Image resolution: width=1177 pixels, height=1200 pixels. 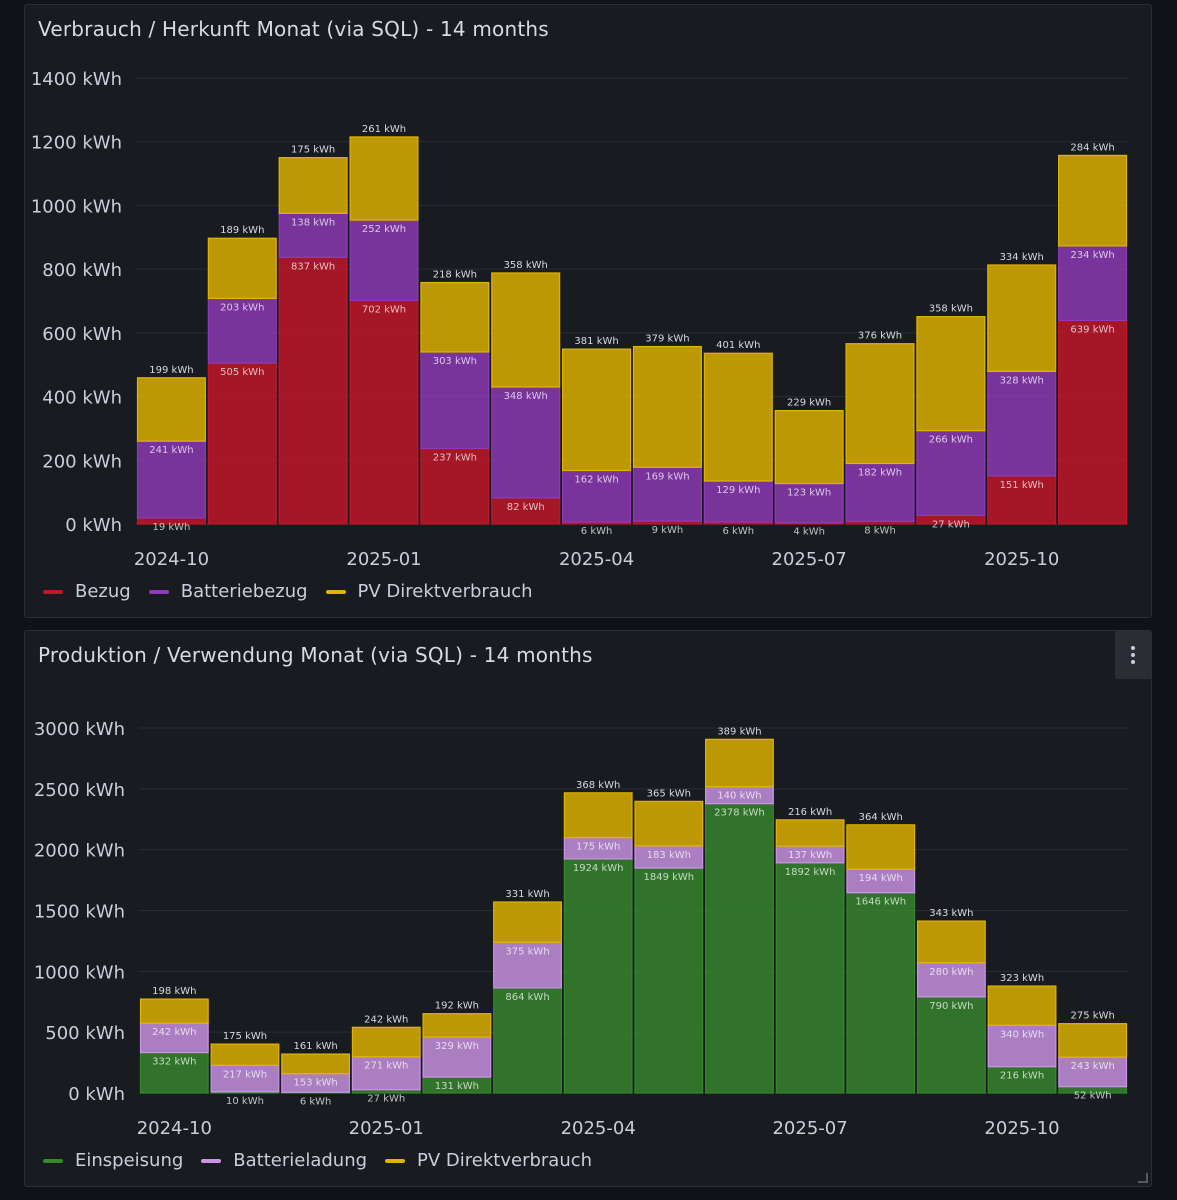 What do you see at coordinates (171, 559) in the screenshot?
I see `x-tick-label: 2024-10` at bounding box center [171, 559].